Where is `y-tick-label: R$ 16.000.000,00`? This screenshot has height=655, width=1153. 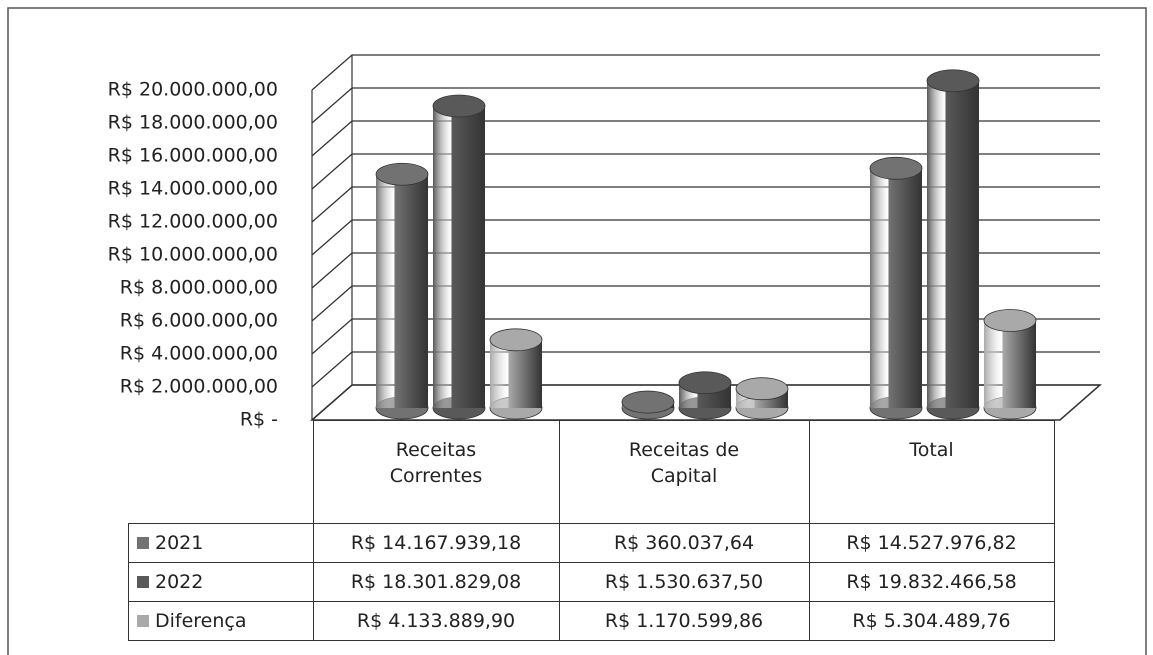 y-tick-label: R$ 16.000.000,00 is located at coordinates (193, 156).